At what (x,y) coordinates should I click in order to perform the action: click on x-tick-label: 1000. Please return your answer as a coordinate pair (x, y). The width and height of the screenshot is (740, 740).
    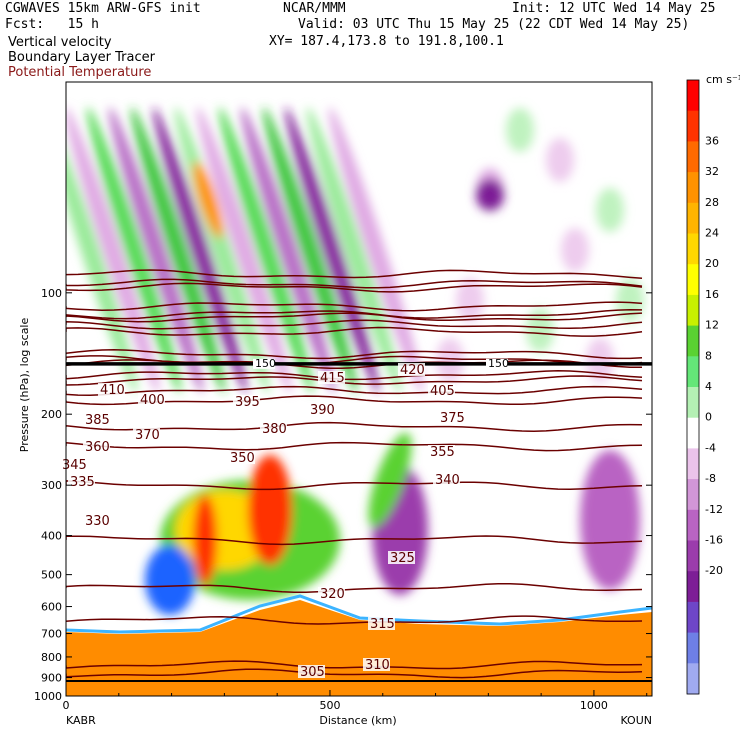
    Looking at the image, I should click on (594, 705).